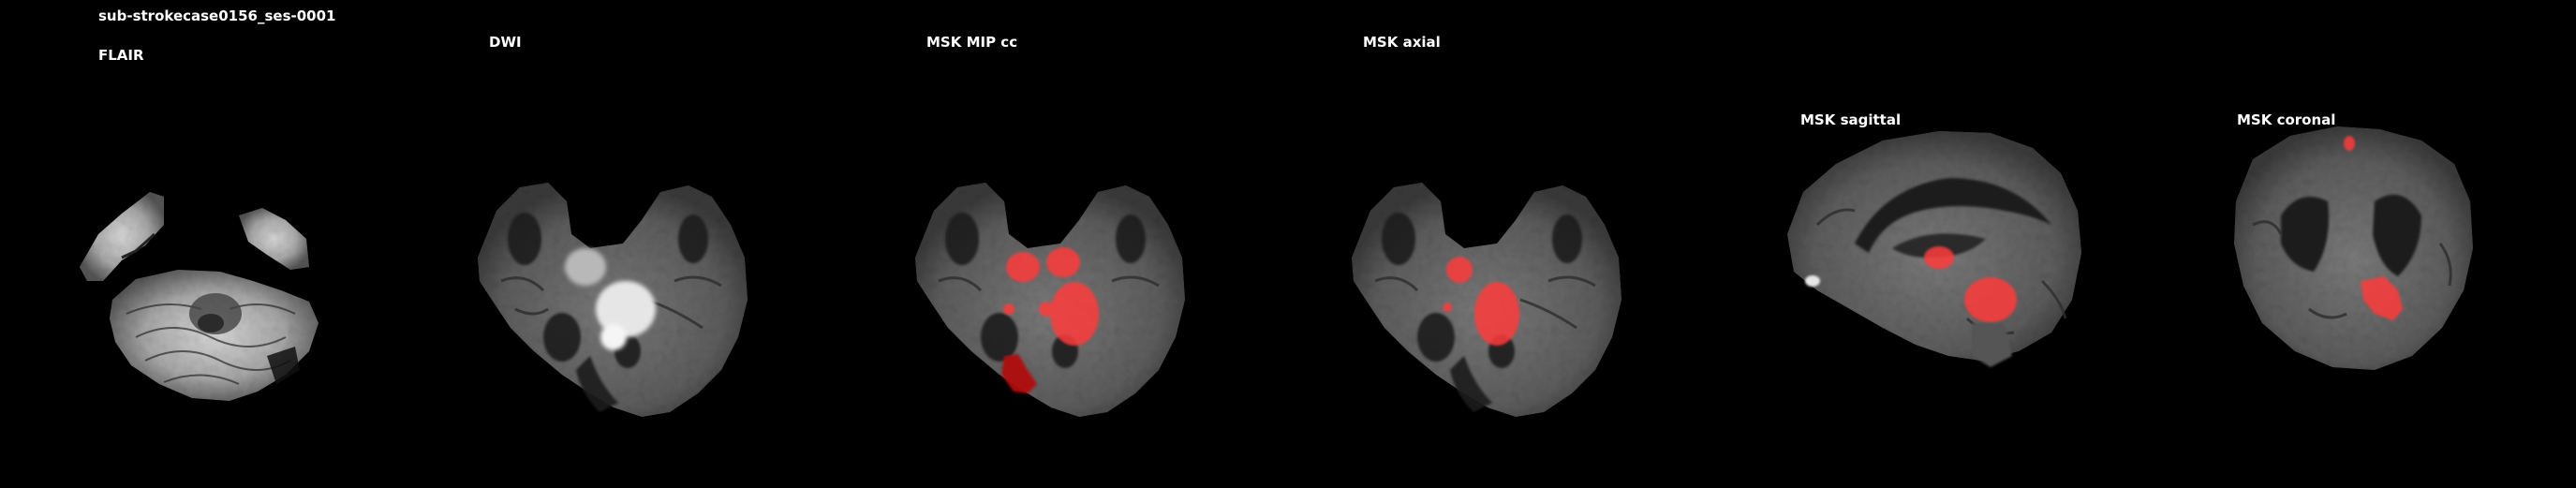  What do you see at coordinates (201, 244) in the screenshot?
I see `flair-axial-slice-image` at bounding box center [201, 244].